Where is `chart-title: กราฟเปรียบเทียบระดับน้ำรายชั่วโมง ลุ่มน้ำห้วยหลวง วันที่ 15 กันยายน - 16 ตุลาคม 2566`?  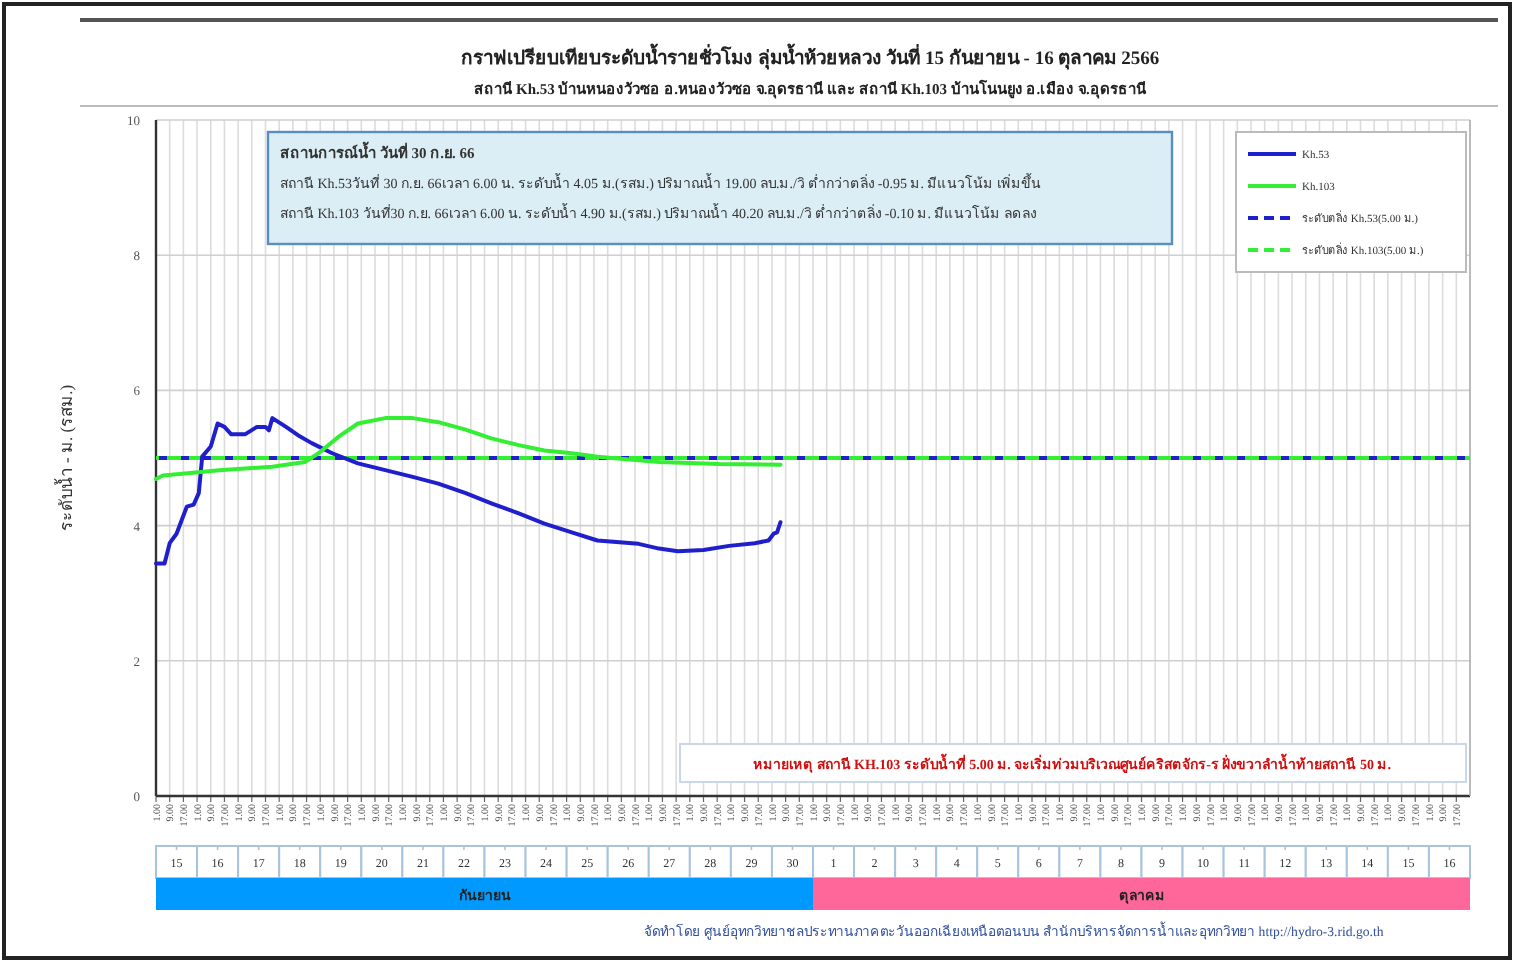 chart-title: กราฟเปรียบเทียบระดับน้ำรายชั่วโมง ลุ่มน้ำห้วยหลวง วันที่ 15 กันยายน - 16 ตุลาคม 2566 is located at coordinates (810, 56).